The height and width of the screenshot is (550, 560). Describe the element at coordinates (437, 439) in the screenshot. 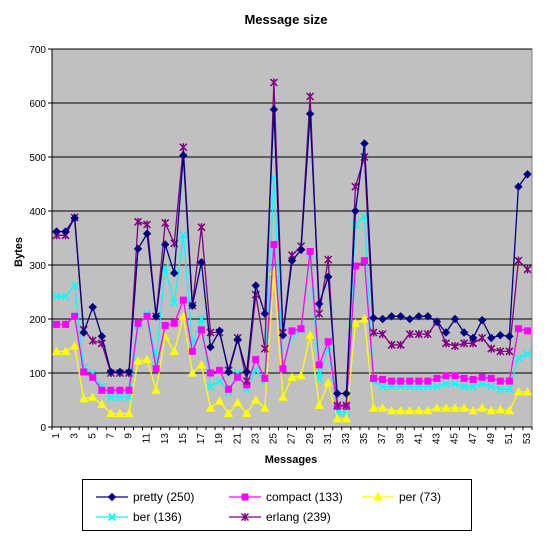

I see `x-tick-label: 43` at that location.